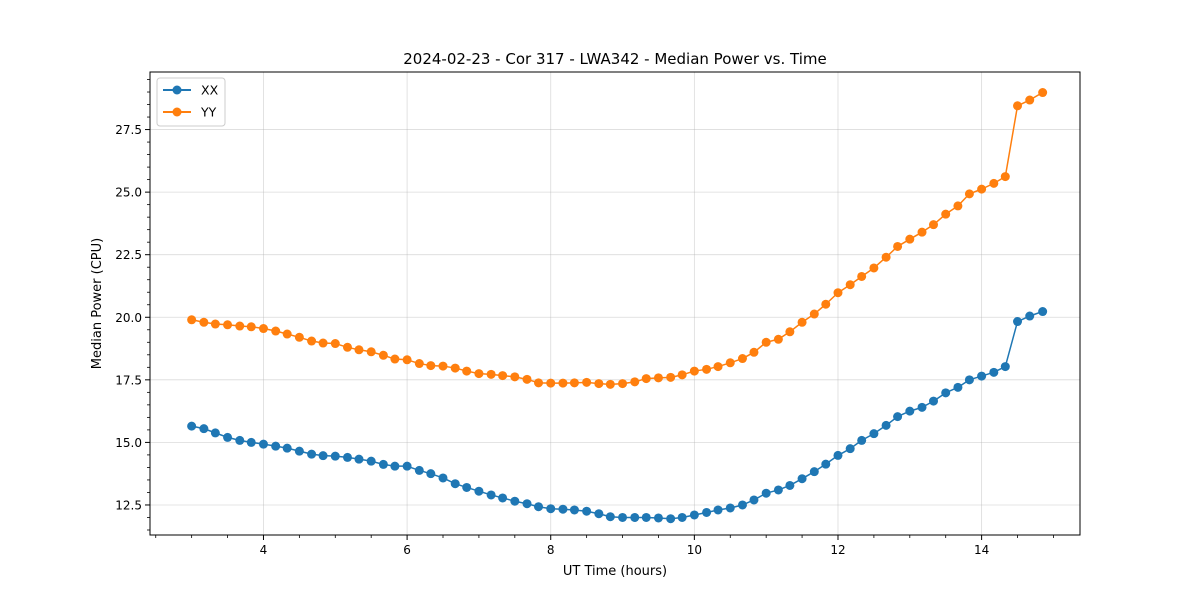 The height and width of the screenshot is (600, 1200). What do you see at coordinates (191, 102) in the screenshot?
I see `legend: XX YY` at bounding box center [191, 102].